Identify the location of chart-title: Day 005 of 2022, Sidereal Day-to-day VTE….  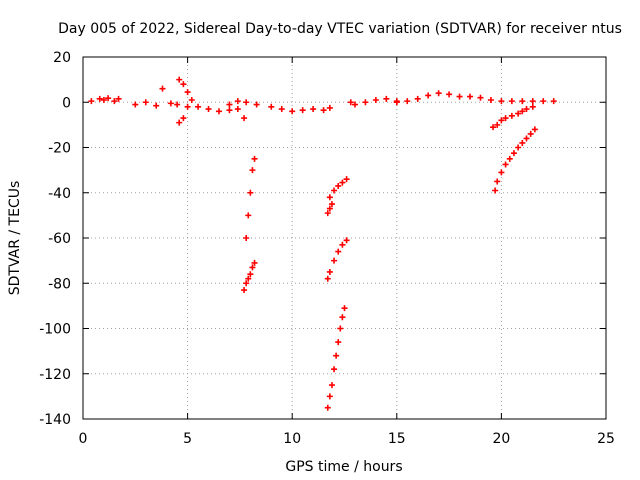
(340, 29).